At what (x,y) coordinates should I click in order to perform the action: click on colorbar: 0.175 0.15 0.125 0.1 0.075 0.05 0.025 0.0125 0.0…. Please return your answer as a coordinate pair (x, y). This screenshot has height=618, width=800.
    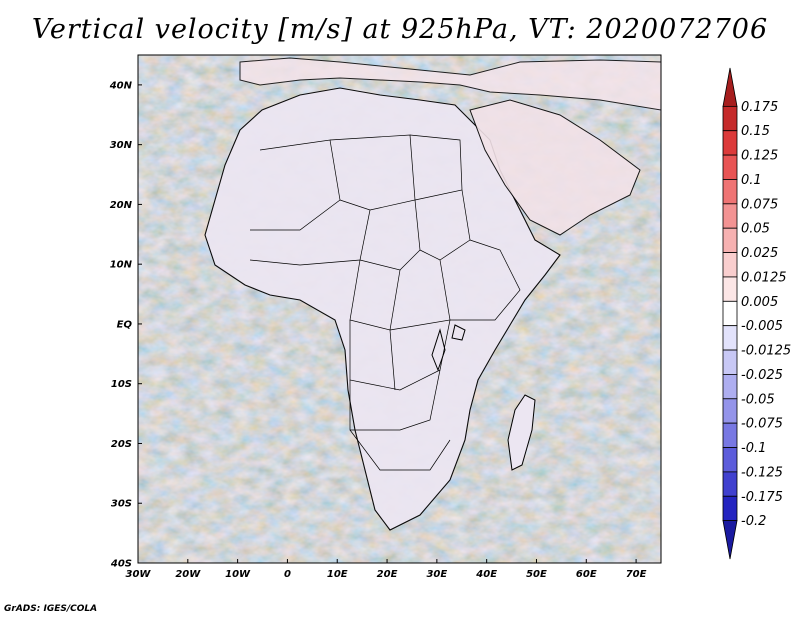
    Looking at the image, I should click on (756, 313).